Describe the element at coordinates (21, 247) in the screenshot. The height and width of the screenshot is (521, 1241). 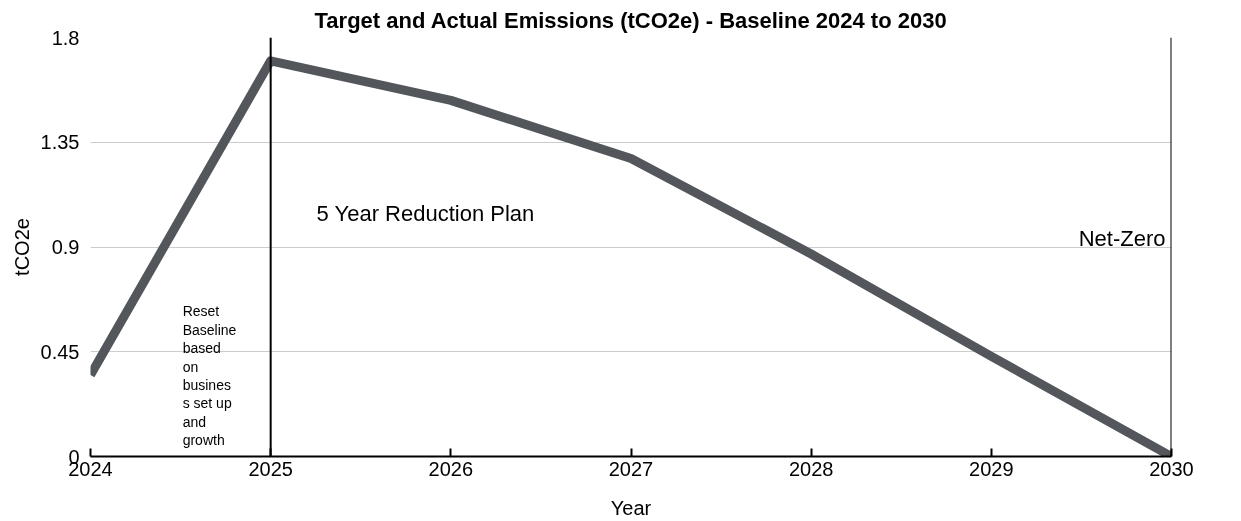
I see `y-axis-title: tCO2e` at that location.